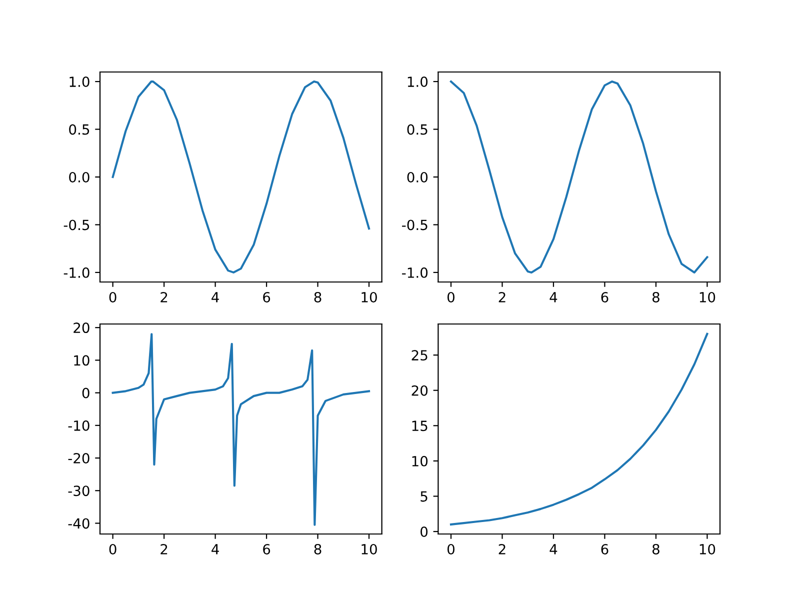  I want to click on y-tick-label: -30, so click(79, 491).